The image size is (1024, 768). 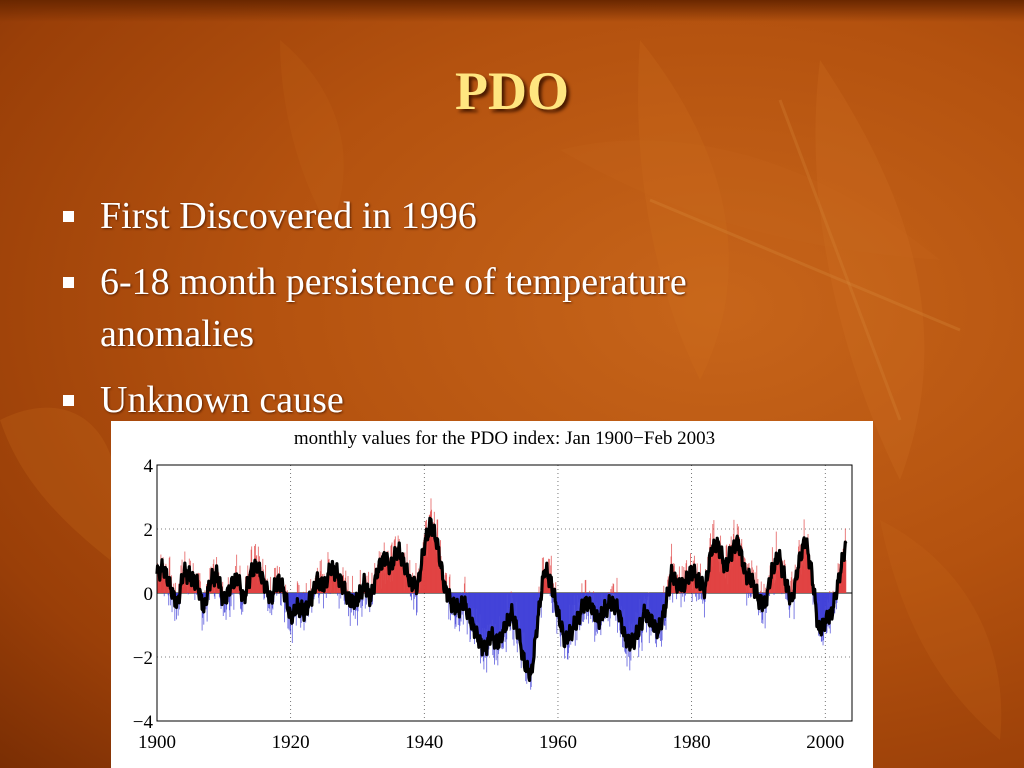 What do you see at coordinates (149, 530) in the screenshot?
I see `y-tick-label: 2` at bounding box center [149, 530].